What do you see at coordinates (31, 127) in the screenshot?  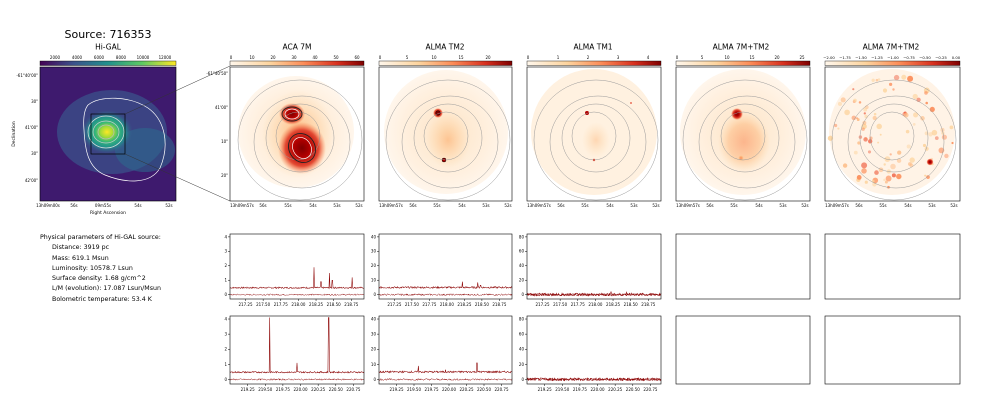 I see `higal-ytick: 41'00"` at bounding box center [31, 127].